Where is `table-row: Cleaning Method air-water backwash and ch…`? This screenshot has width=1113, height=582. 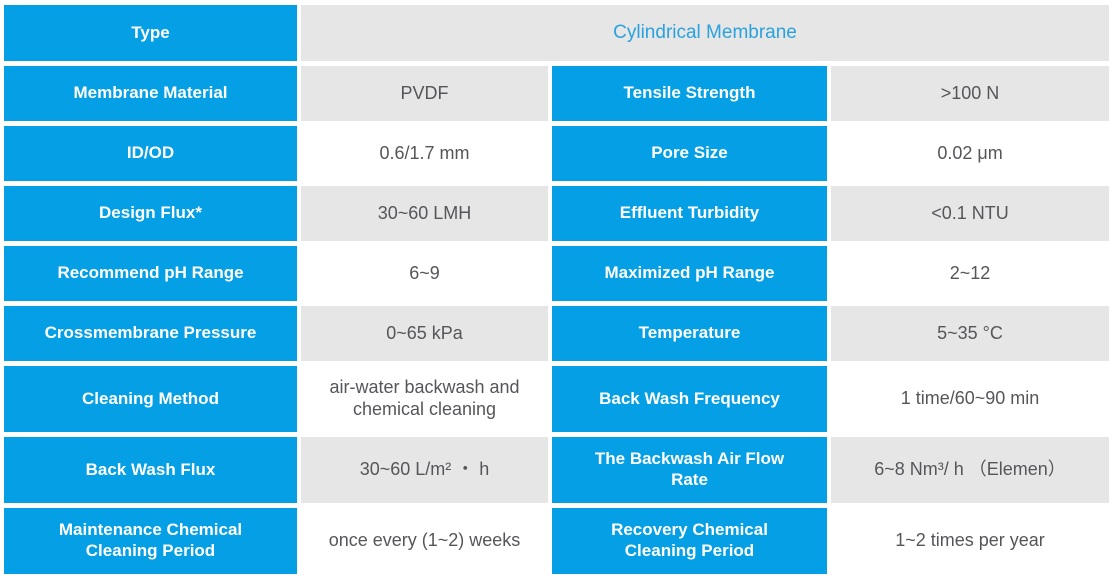 table-row: Cleaning Method air-water backwash and ch… is located at coordinates (557, 399).